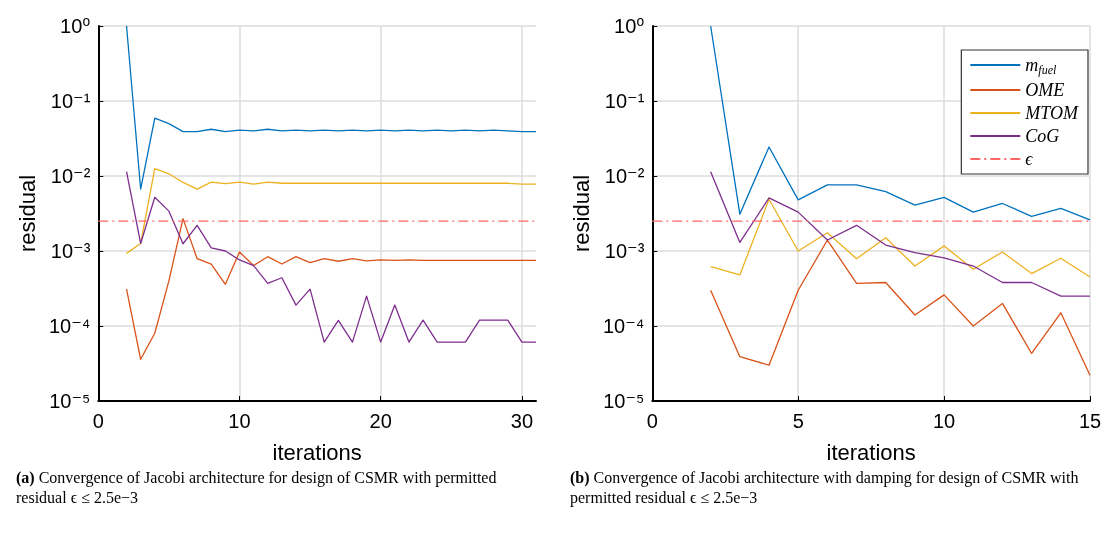 The width and height of the screenshot is (1119, 544). What do you see at coordinates (1045, 90) in the screenshot?
I see `legend-label: OME` at bounding box center [1045, 90].